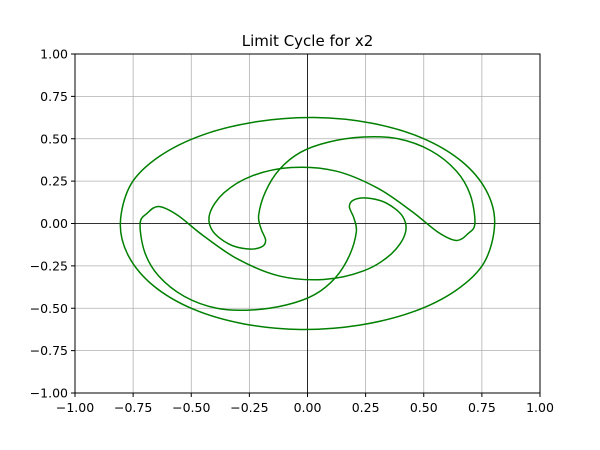 Image resolution: width=600 pixels, height=450 pixels. I want to click on x-axis-ticks: −1.00 −0.75 −0.50 −0.25 0.00 0.25 0.50 0.75 1.00, so click(305, 404).